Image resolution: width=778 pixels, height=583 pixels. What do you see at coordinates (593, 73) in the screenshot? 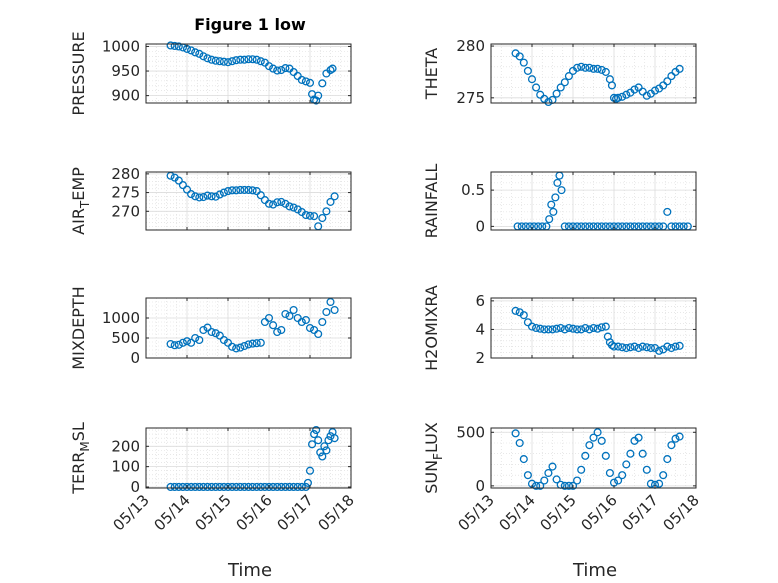
I see `theta-axes-box` at bounding box center [593, 73].